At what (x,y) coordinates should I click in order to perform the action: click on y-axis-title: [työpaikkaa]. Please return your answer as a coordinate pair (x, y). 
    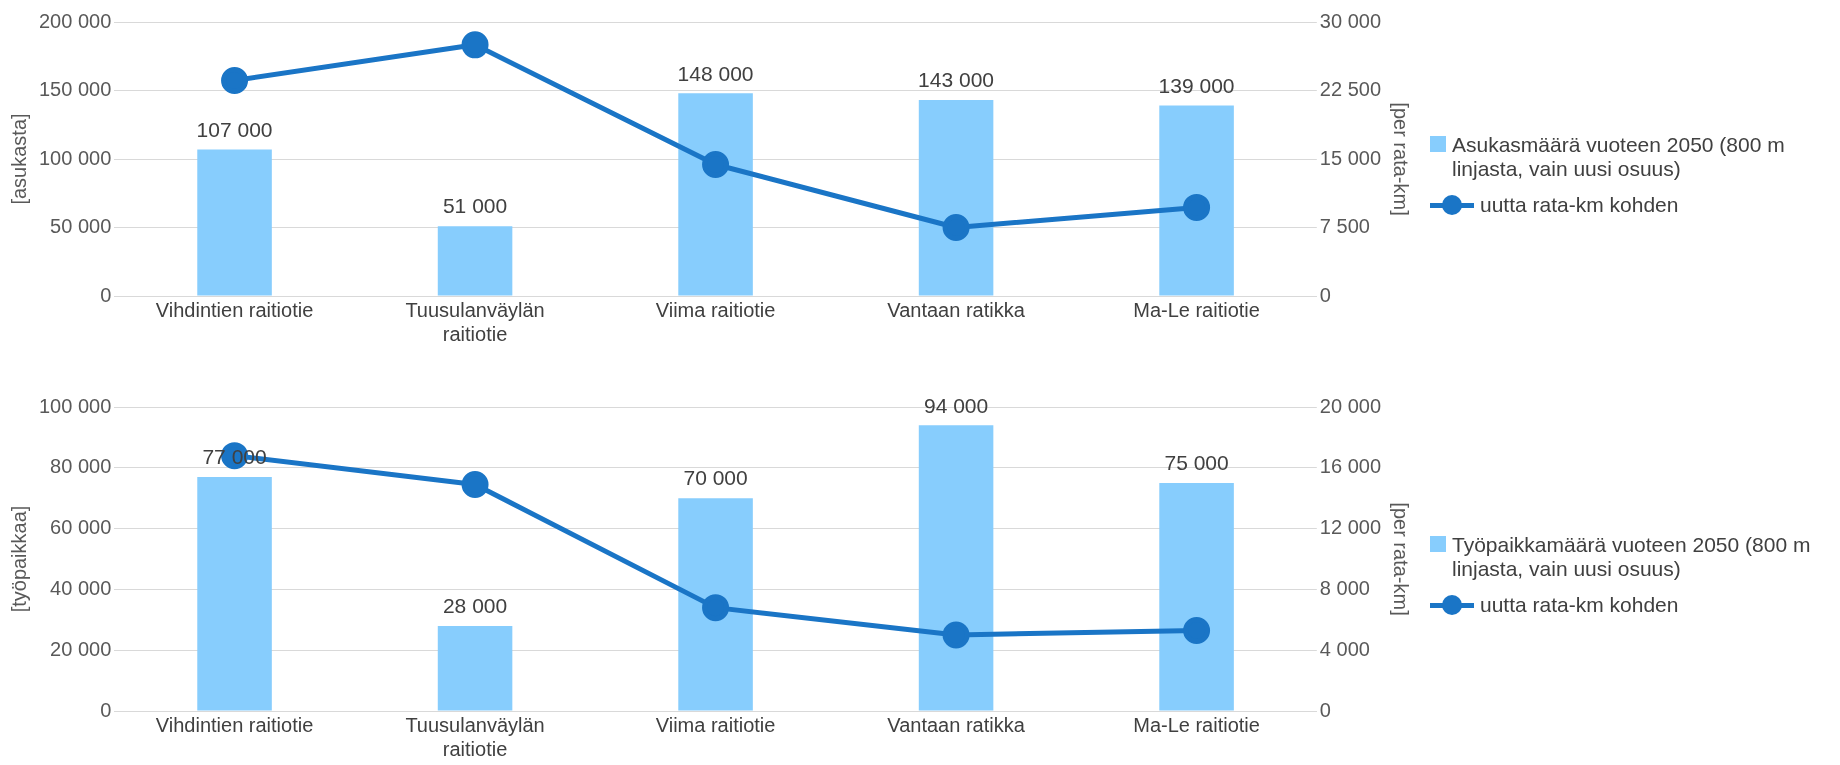
    Looking at the image, I should click on (18, 559).